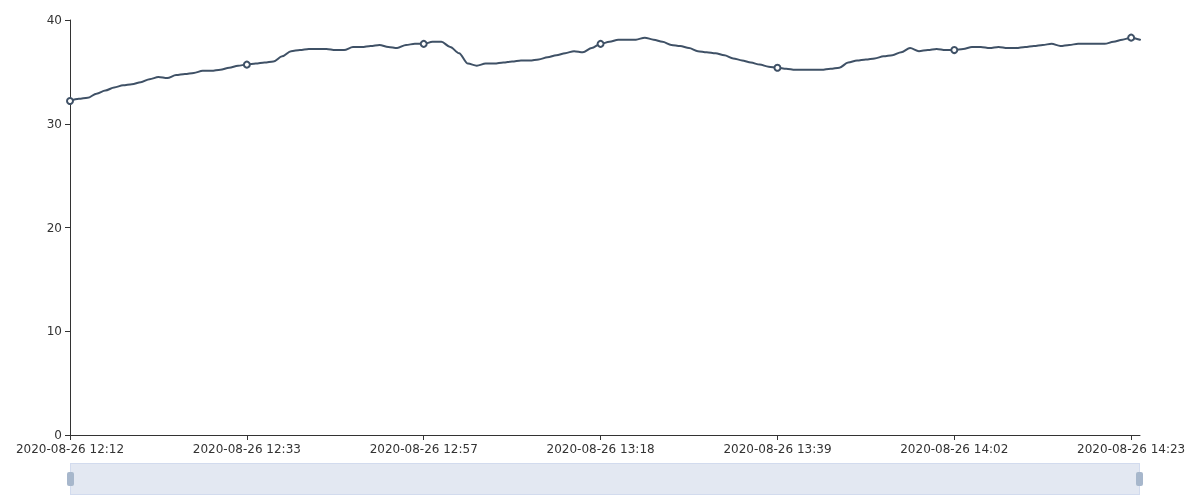 The width and height of the screenshot is (1203, 499). Describe the element at coordinates (1131, 449) in the screenshot. I see `x-tick-label: 2020-08-26 14:23` at that location.